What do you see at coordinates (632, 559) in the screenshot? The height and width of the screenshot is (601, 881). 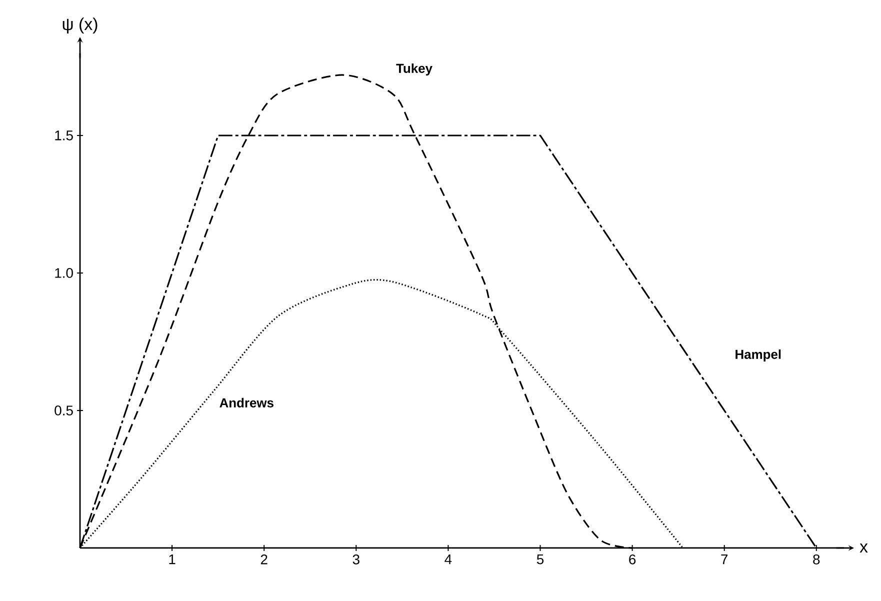 I see `x-tick-label: 6` at bounding box center [632, 559].